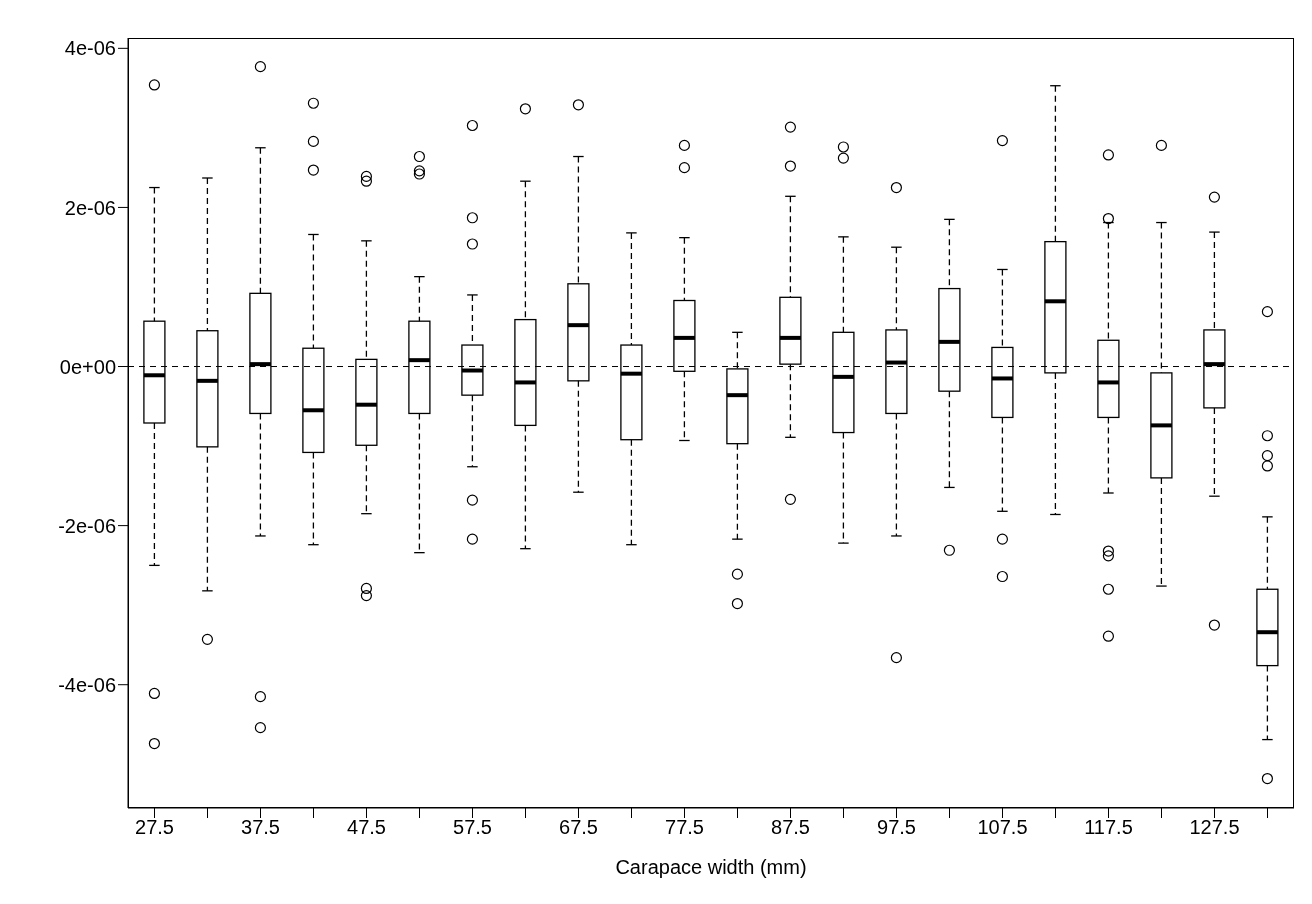 This screenshot has width=1312, height=904. Describe the element at coordinates (90, 48) in the screenshot. I see `y-tick-label: 4e-06` at that location.